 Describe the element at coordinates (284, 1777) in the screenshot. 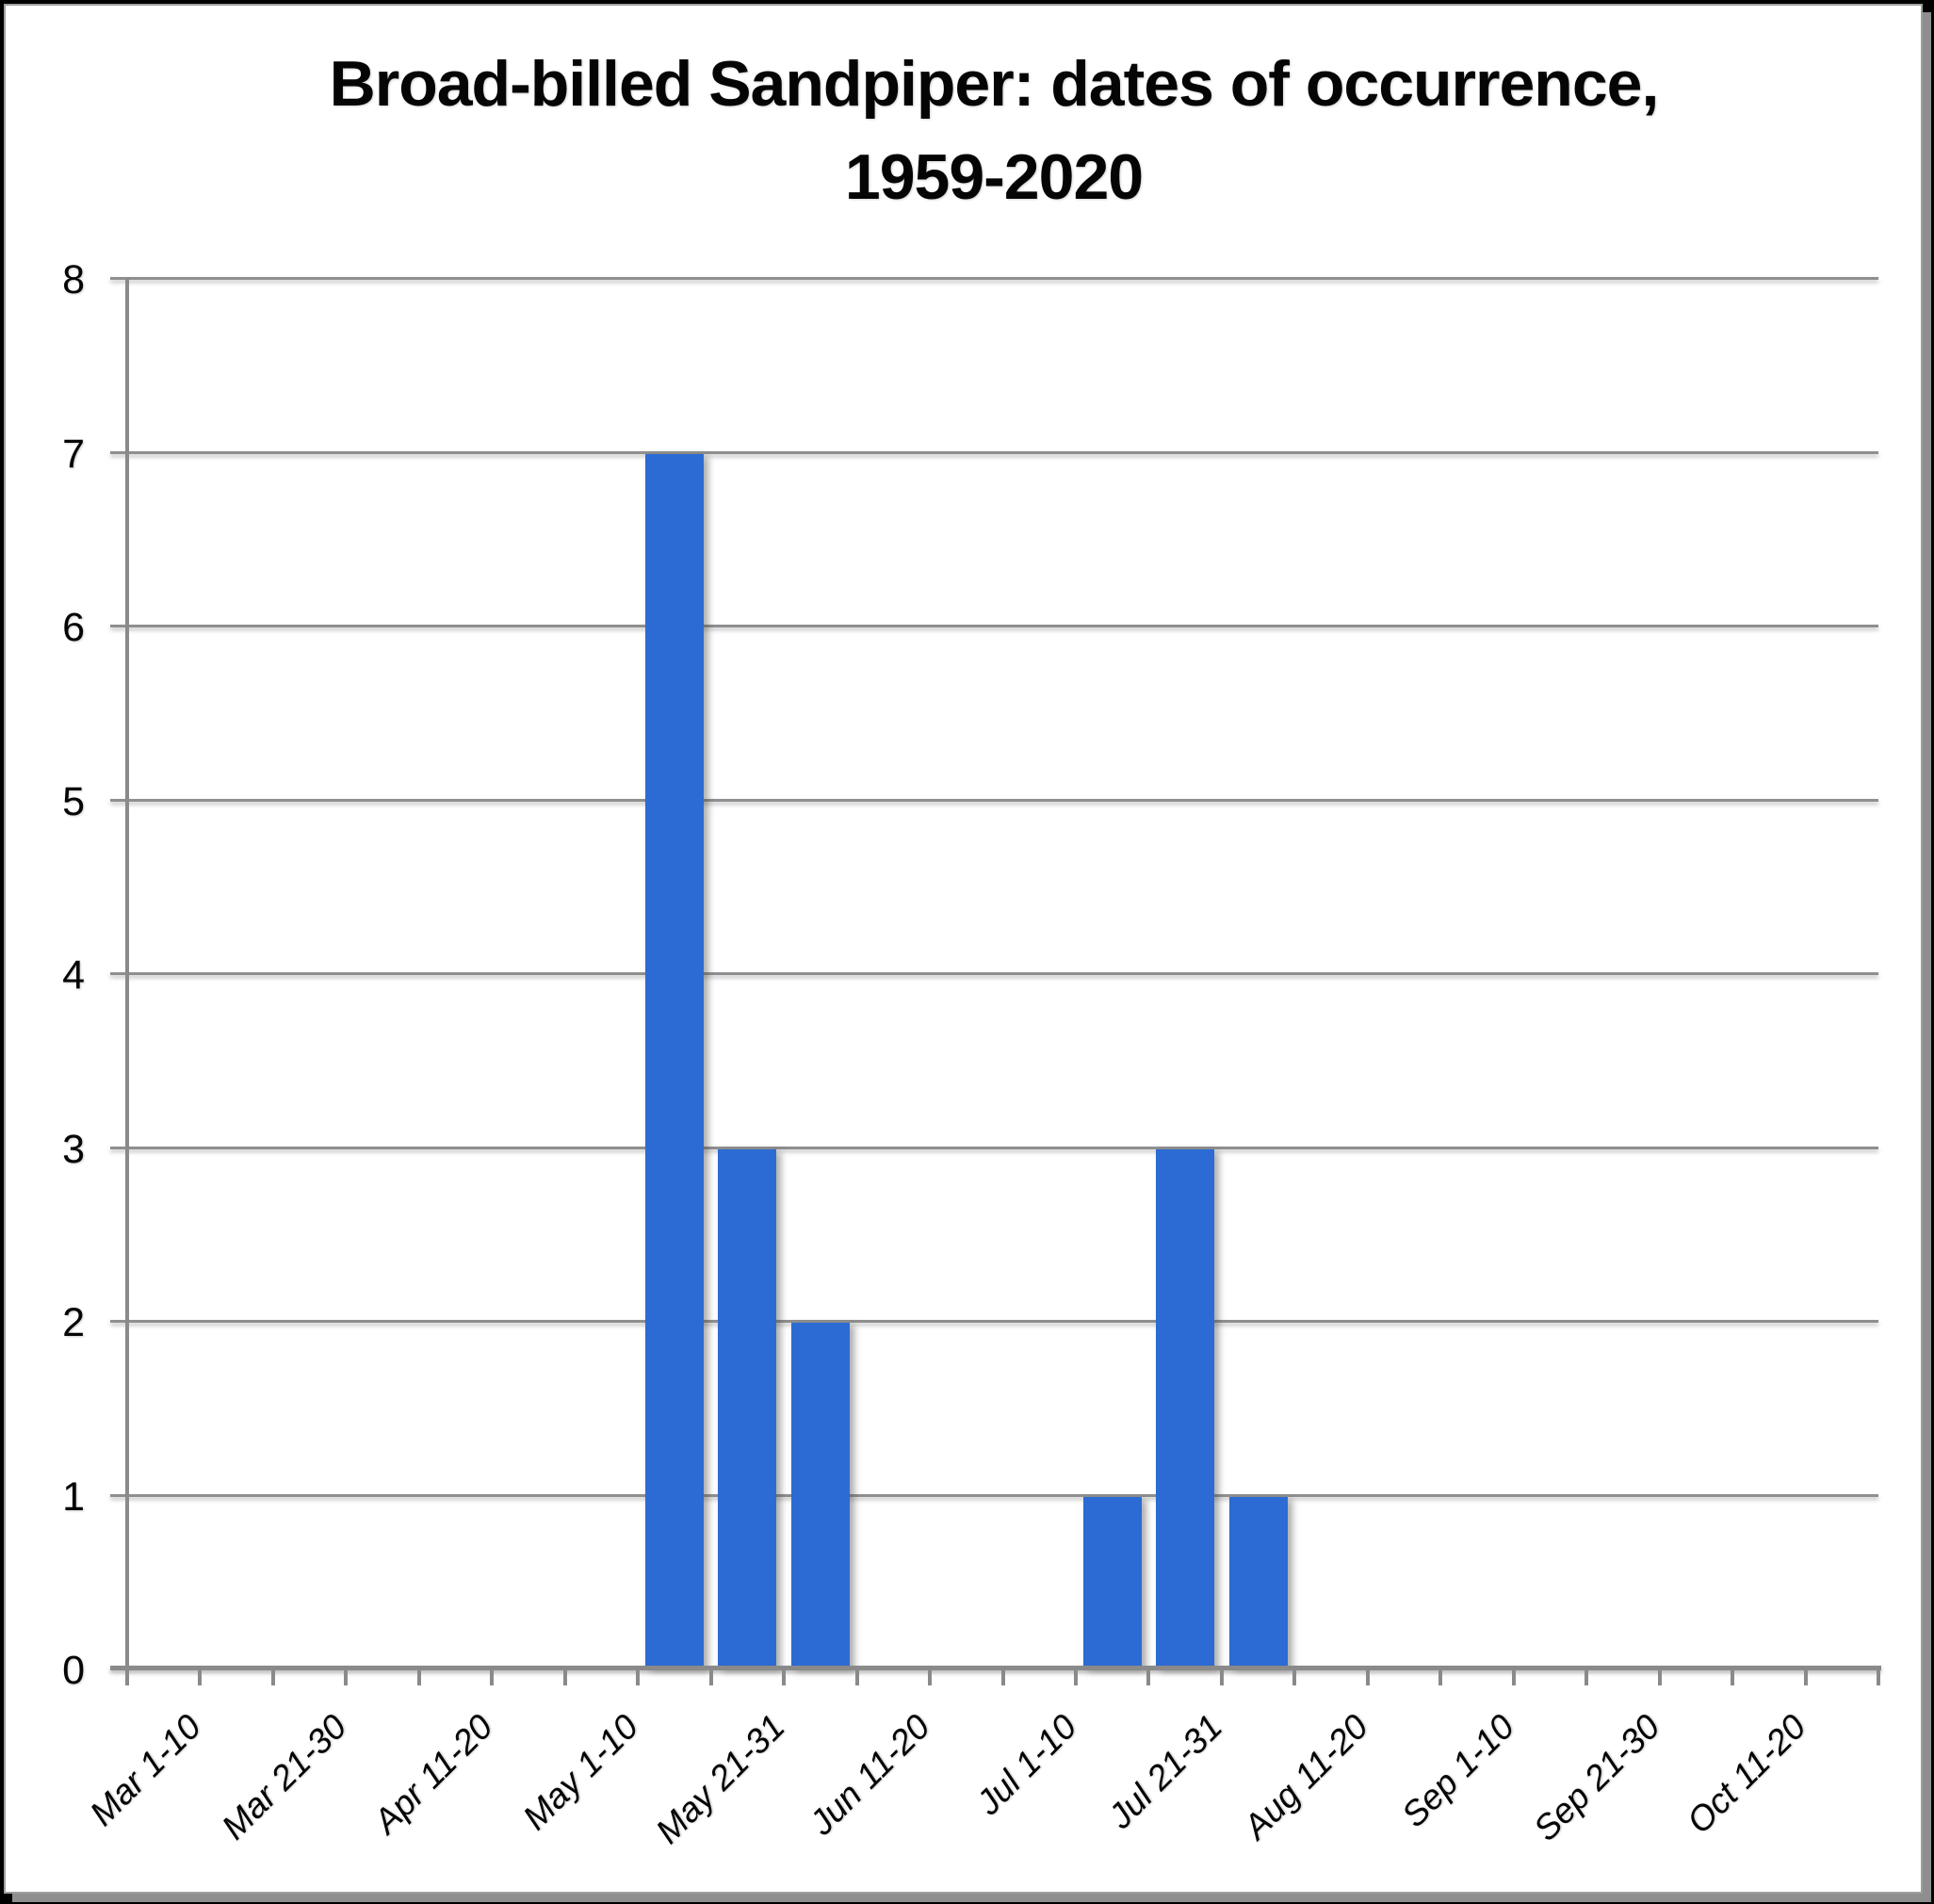

I see `x-axis-tick-label: Mar 21-30` at that location.